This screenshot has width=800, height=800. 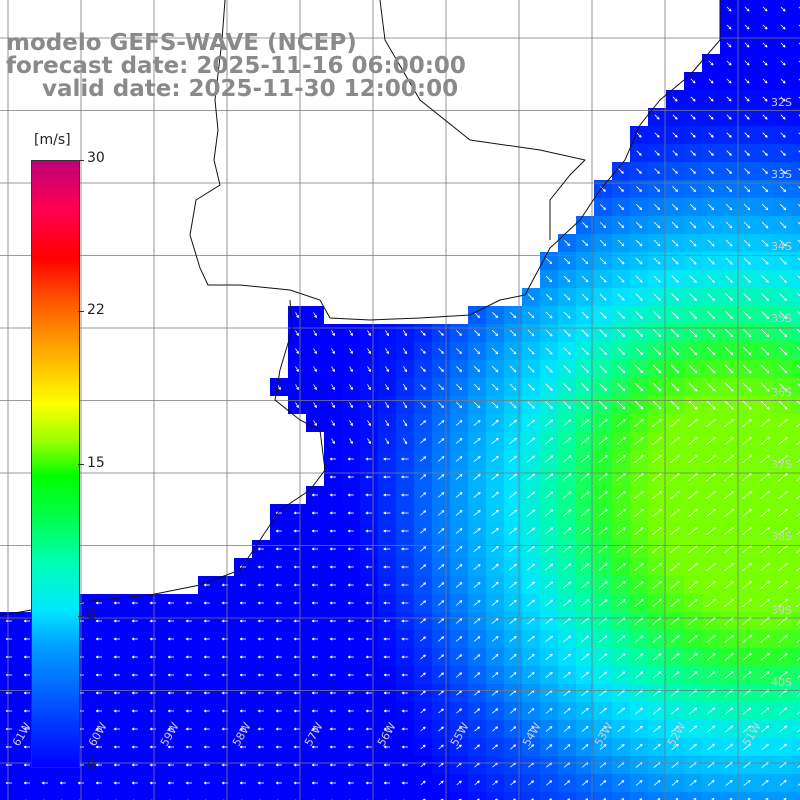 What do you see at coordinates (781, 682) in the screenshot?
I see `lat-label: 40S` at bounding box center [781, 682].